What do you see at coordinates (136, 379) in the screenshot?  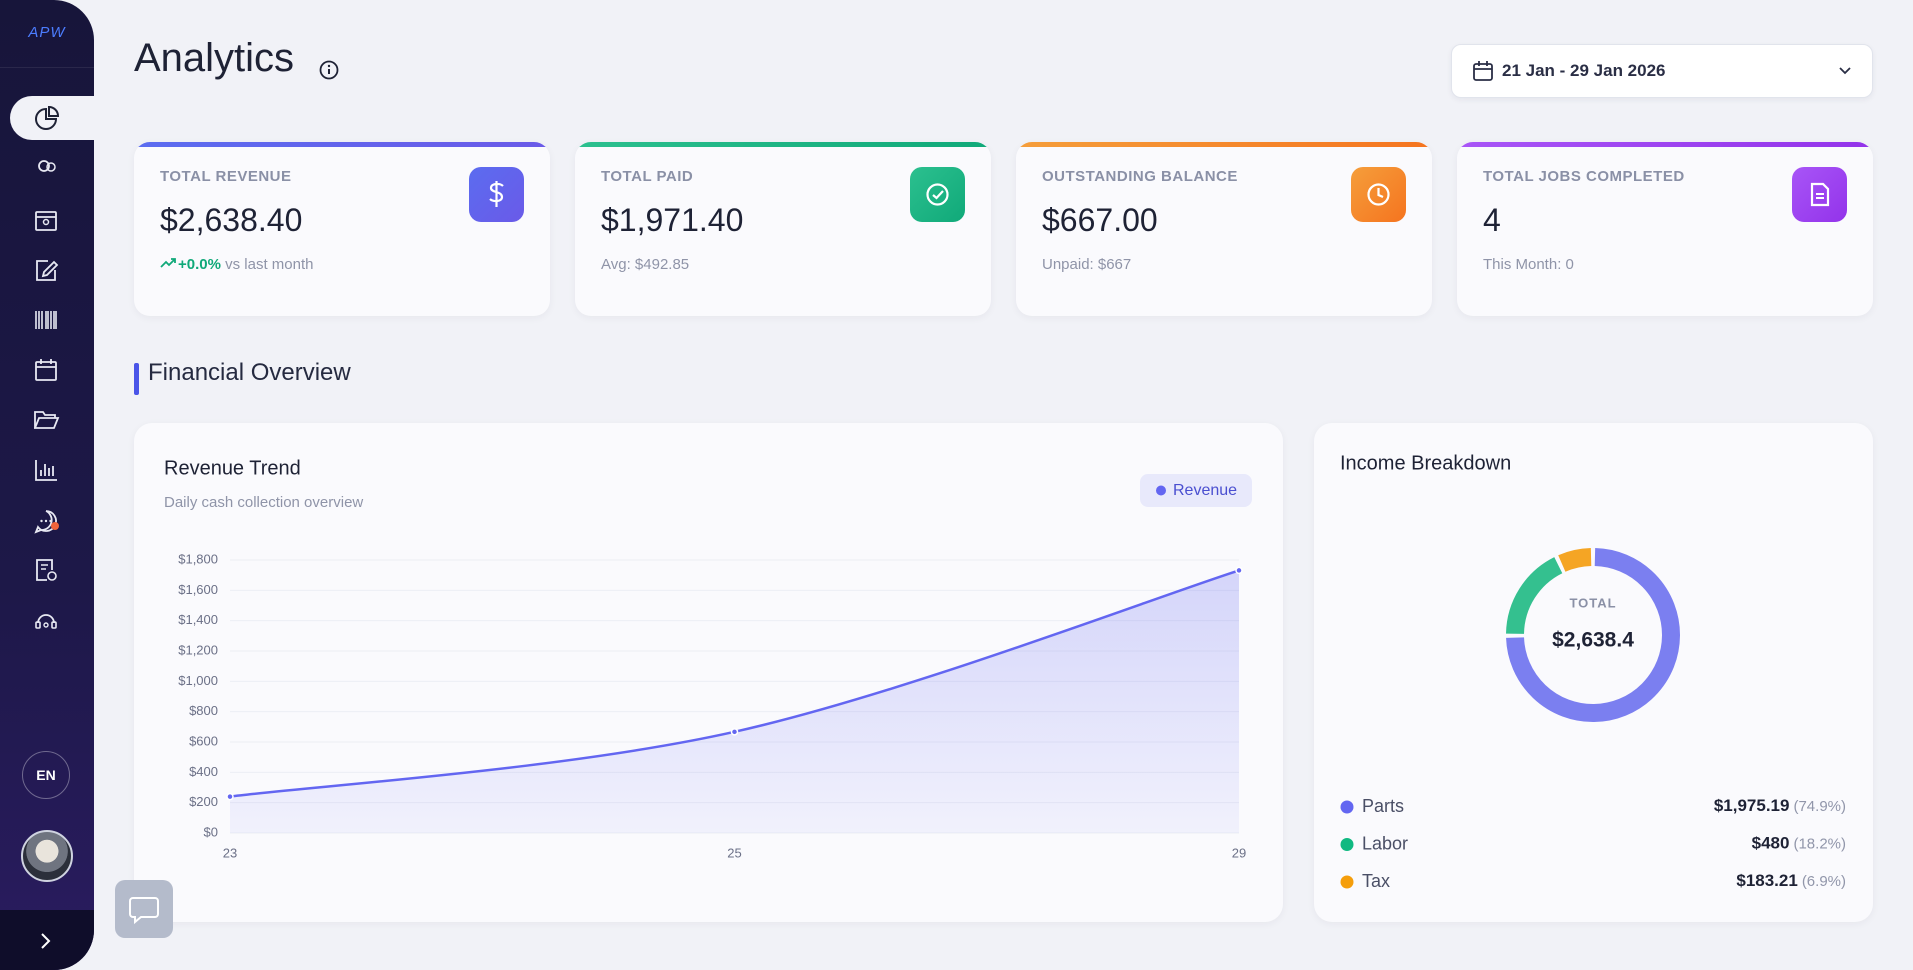 I see `section-accent` at bounding box center [136, 379].